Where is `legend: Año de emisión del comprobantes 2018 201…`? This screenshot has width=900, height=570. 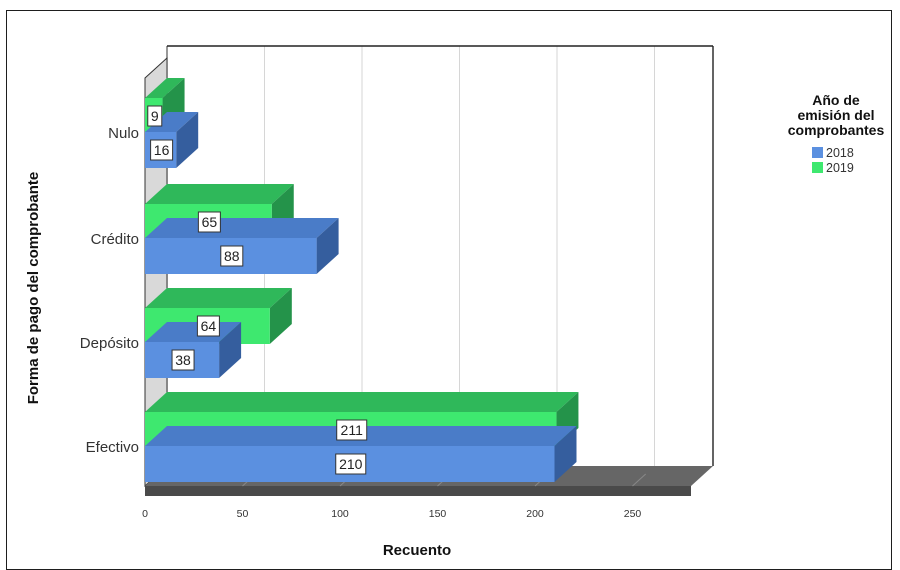
legend: Año de emisión del comprobantes 2018 201… is located at coordinates (834, 134).